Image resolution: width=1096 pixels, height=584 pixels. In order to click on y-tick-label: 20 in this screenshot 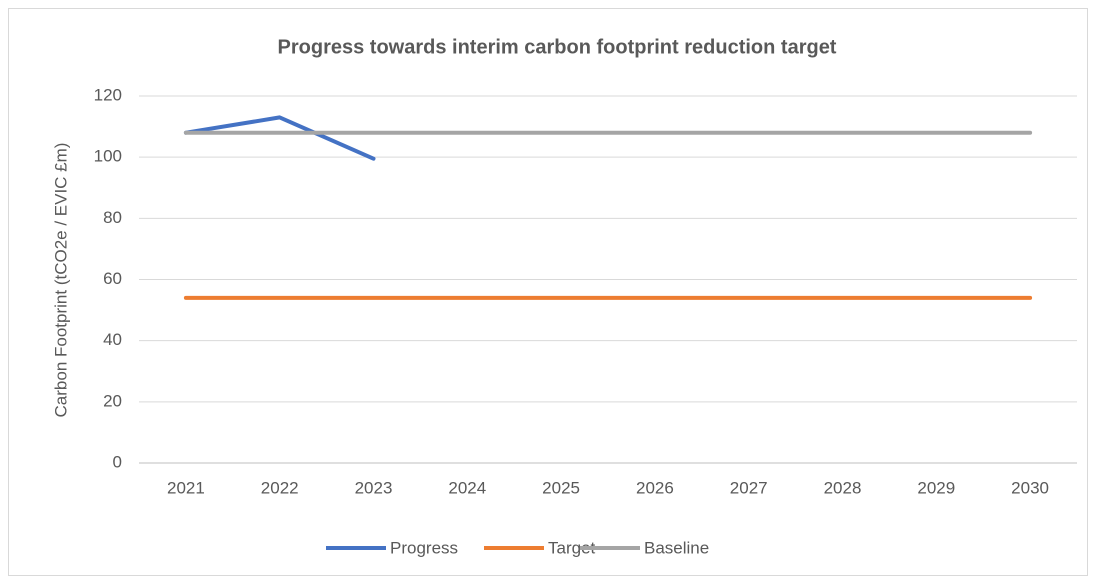, I will do `click(112, 400)`.